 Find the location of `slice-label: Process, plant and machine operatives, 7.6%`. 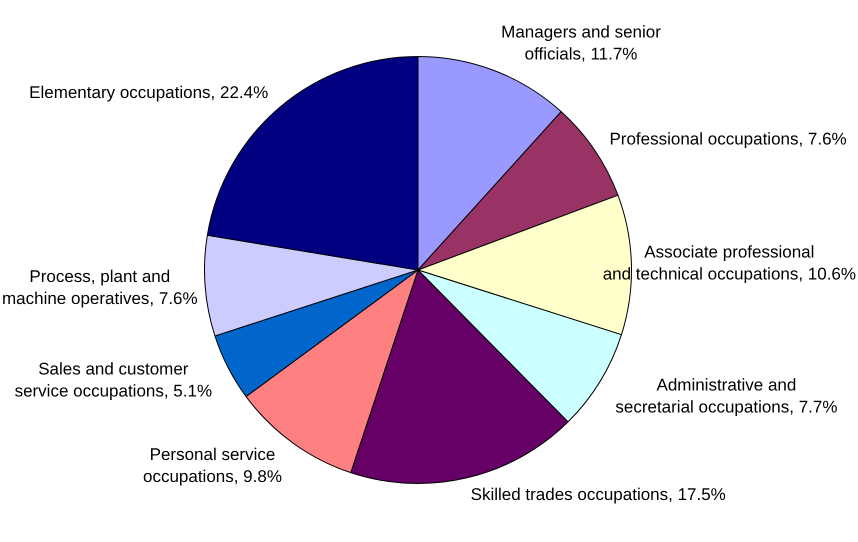

slice-label: Process, plant and machine operatives, 7.6% is located at coordinates (100, 287).